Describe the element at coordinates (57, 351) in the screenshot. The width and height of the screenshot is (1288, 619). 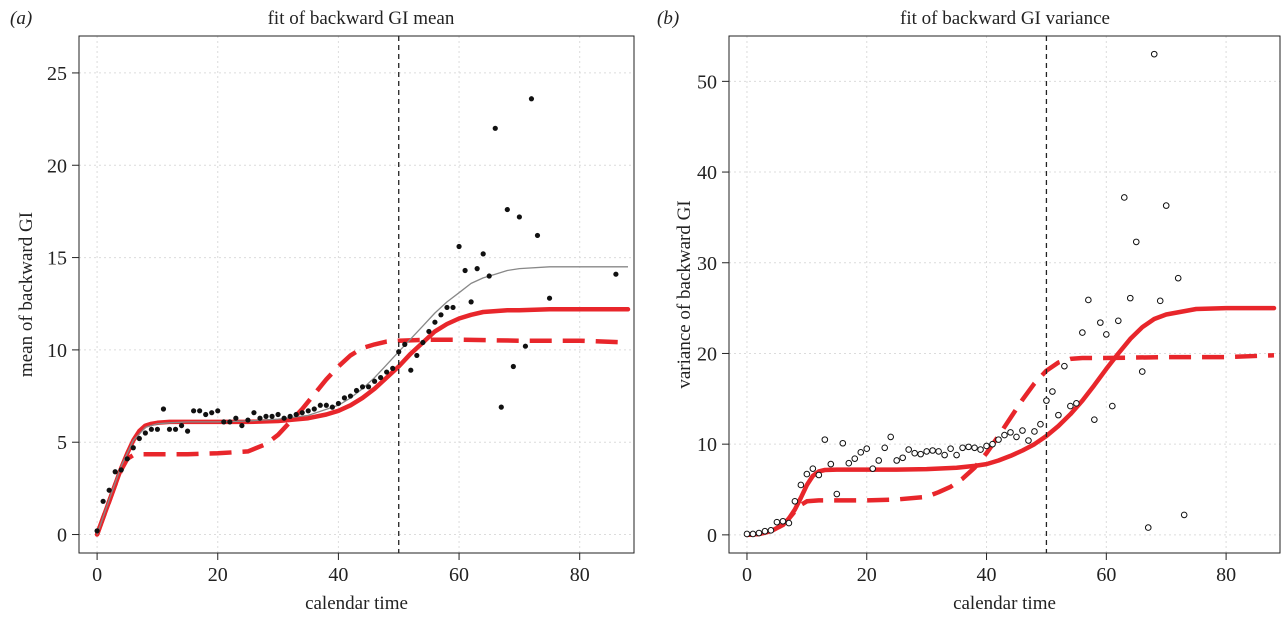
I see `y-tick-label: 10` at that location.